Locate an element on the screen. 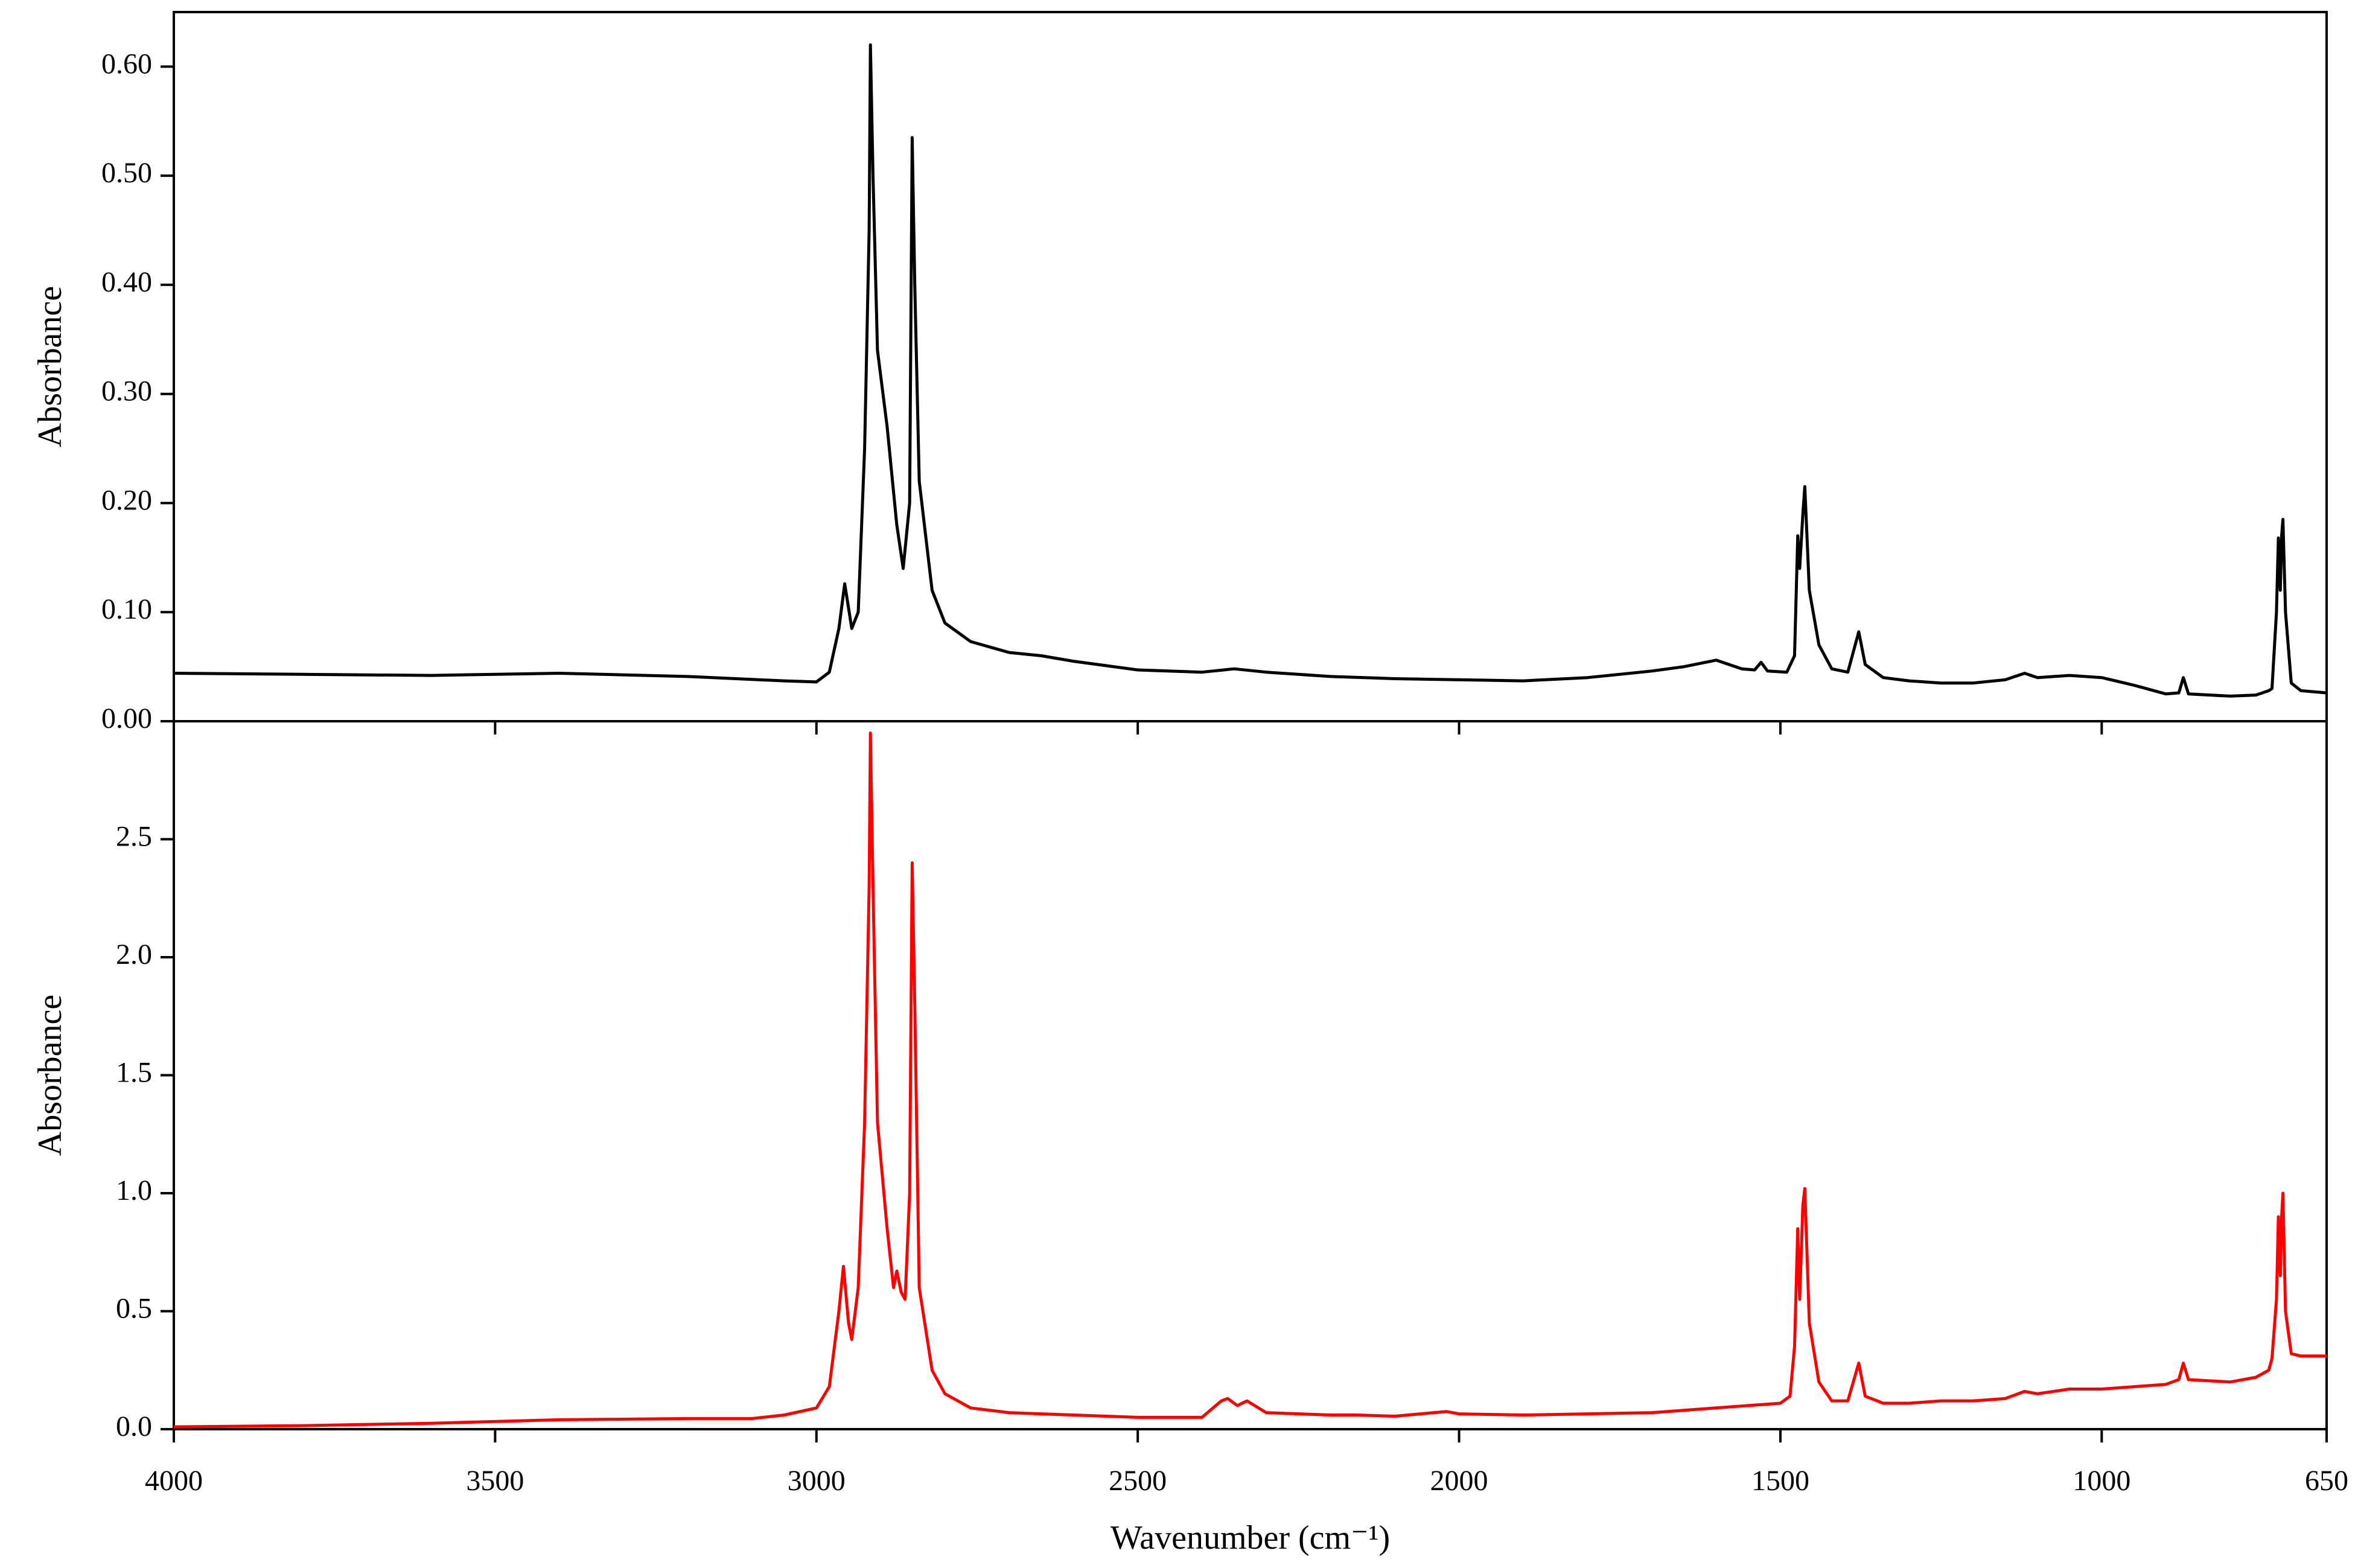 Image resolution: width=2358 pixels, height=1568 pixels. y-tick-label: 0.60 is located at coordinates (126, 64).